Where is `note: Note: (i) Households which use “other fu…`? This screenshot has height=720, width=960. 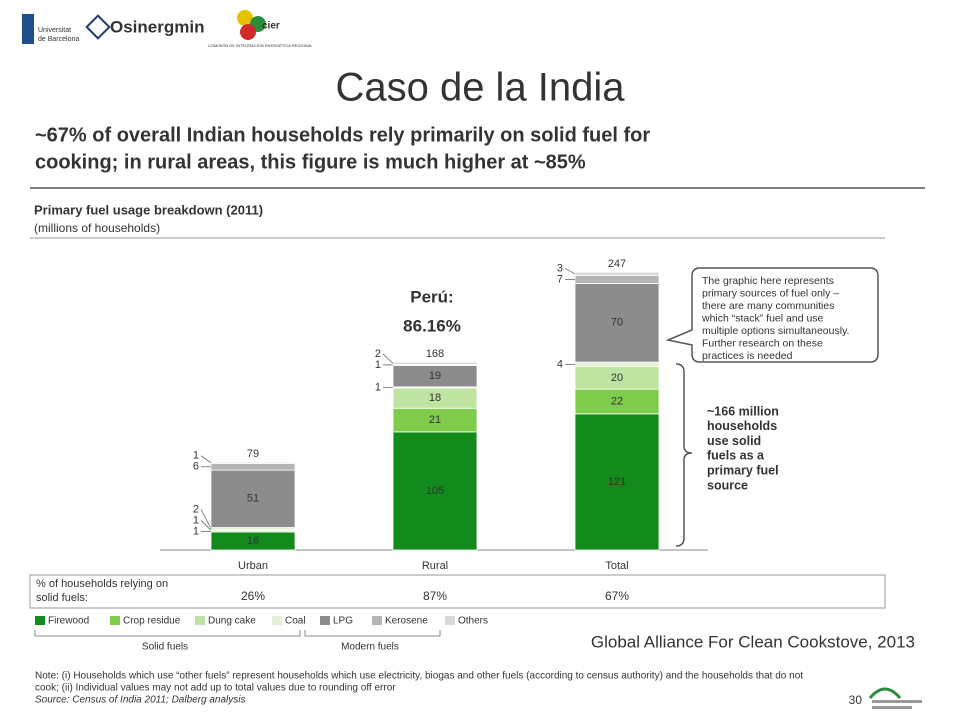 note: Note: (i) Households which use “other fu… is located at coordinates (419, 676).